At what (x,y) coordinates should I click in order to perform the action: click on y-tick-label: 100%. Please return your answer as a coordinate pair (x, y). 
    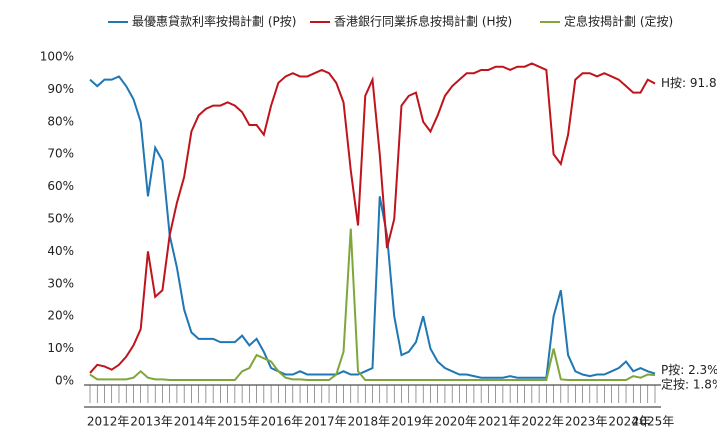
    Looking at the image, I should click on (57, 57).